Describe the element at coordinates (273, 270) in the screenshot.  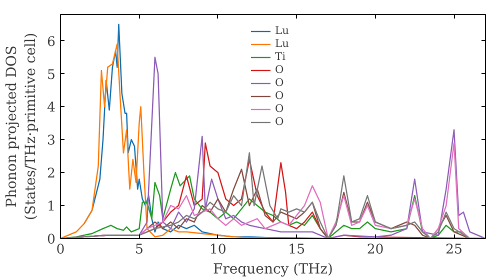
I see `x-axis-title: Frequency (THz)` at that location.